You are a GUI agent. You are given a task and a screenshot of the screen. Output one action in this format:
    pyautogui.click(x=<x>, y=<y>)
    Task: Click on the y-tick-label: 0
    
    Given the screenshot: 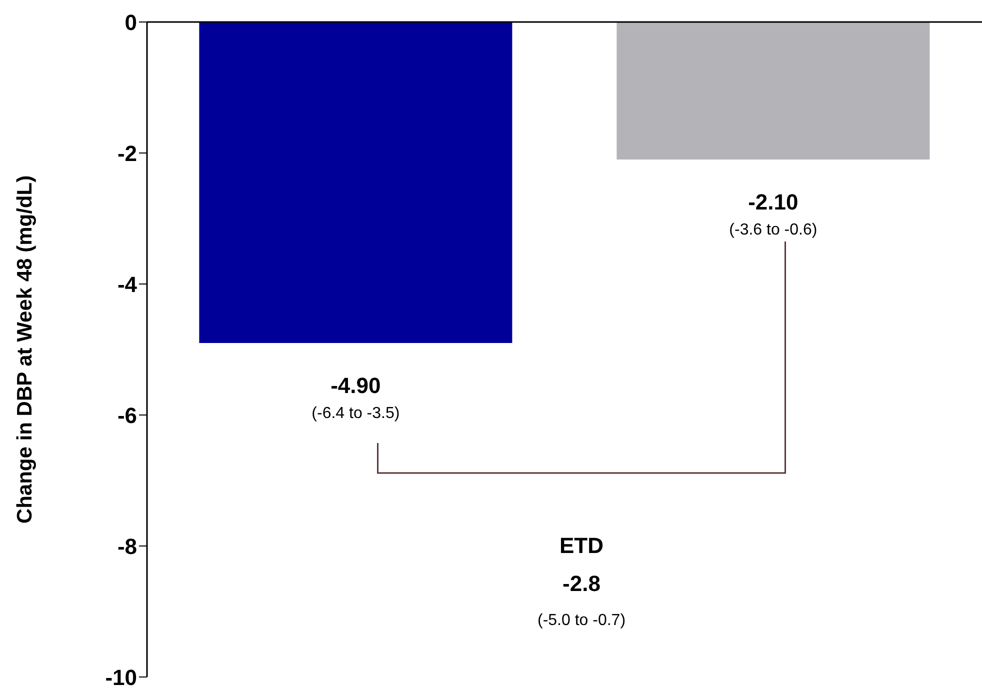 What is the action you would take?
    pyautogui.click(x=130, y=22)
    